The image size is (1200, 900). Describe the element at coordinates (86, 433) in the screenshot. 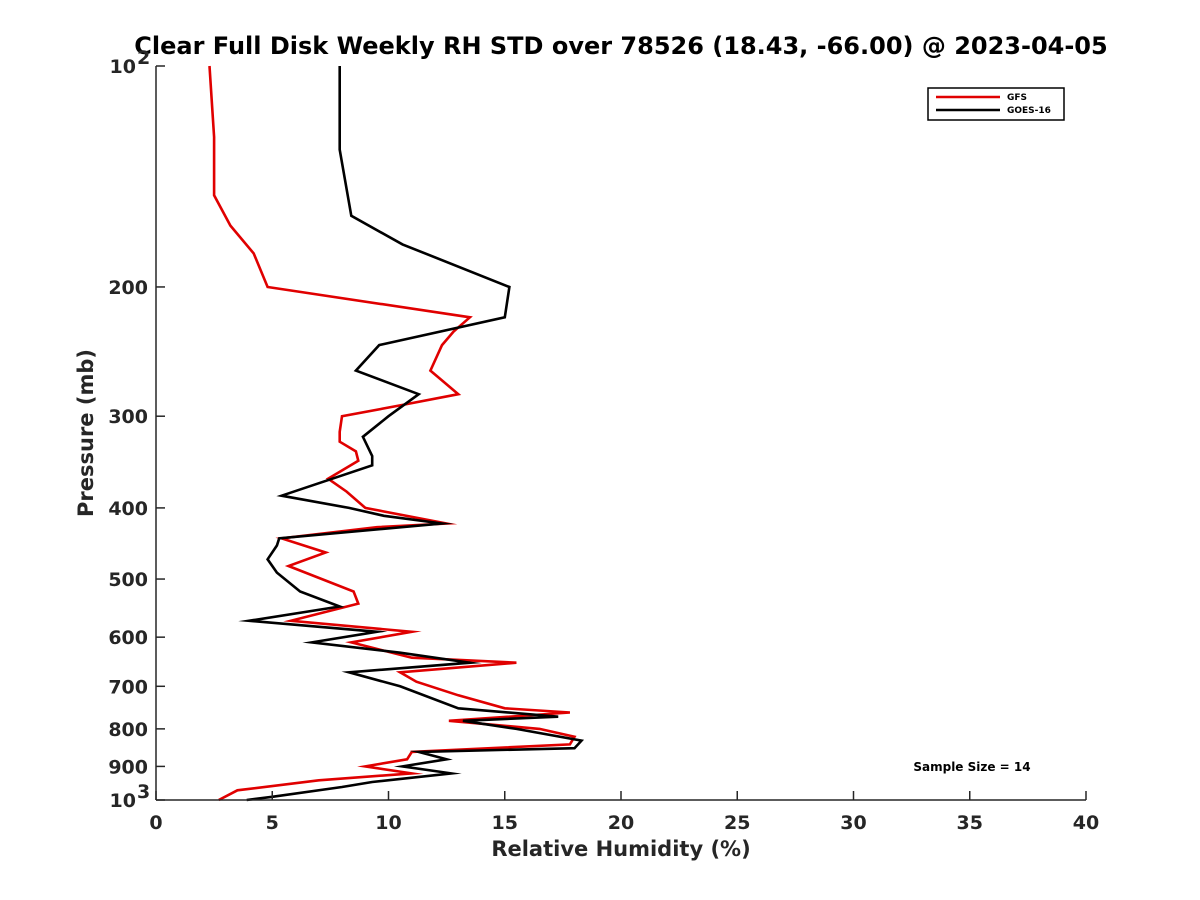

I see `y-axis-label: Pressure (mb)` at that location.